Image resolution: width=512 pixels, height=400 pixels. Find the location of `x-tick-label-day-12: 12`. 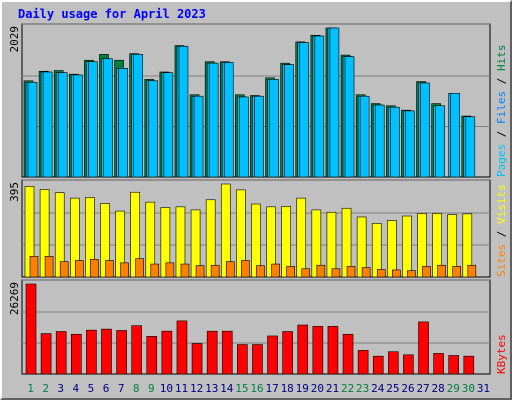

x-tick-label-day-12: 12 is located at coordinates (196, 388).